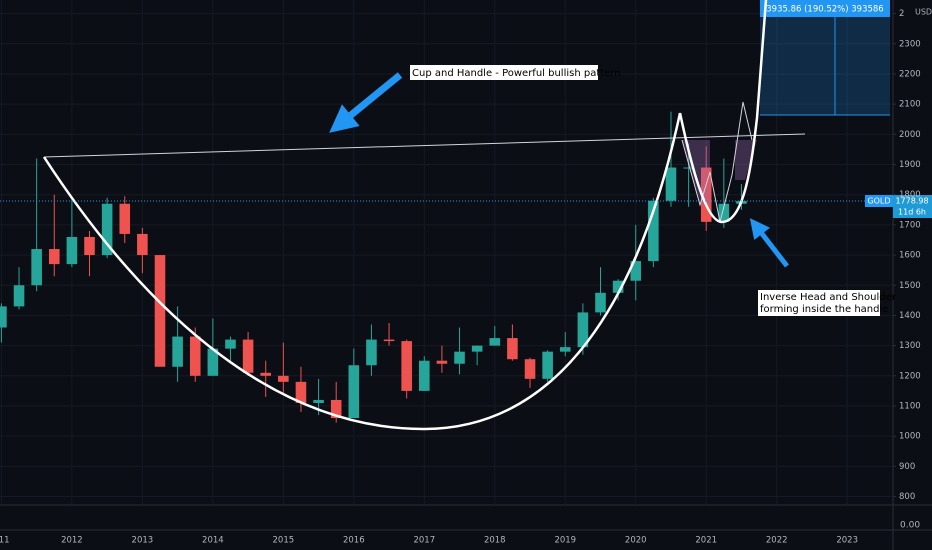  Describe the element at coordinates (825, 57) in the screenshot. I see `measure-area` at that location.